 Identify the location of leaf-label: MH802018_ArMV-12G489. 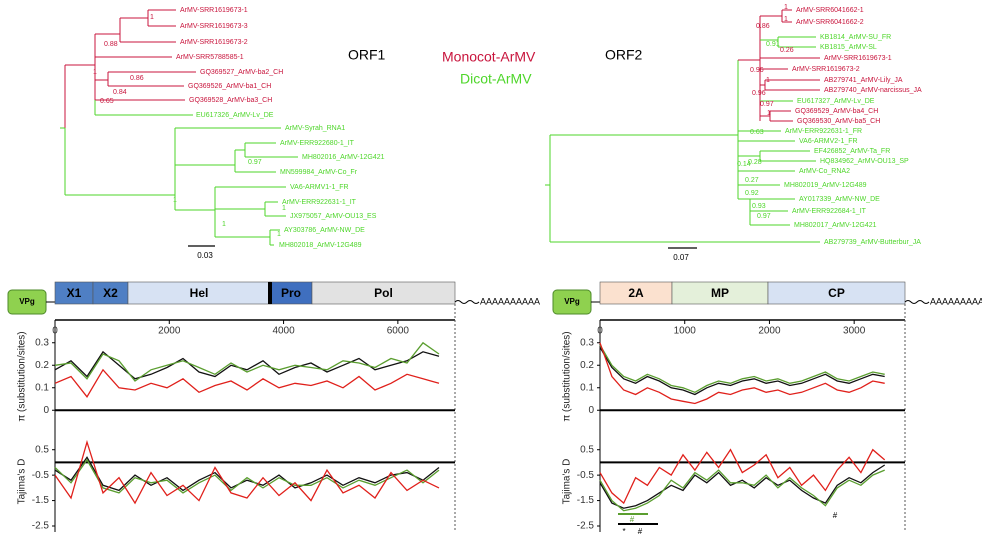
(320, 245).